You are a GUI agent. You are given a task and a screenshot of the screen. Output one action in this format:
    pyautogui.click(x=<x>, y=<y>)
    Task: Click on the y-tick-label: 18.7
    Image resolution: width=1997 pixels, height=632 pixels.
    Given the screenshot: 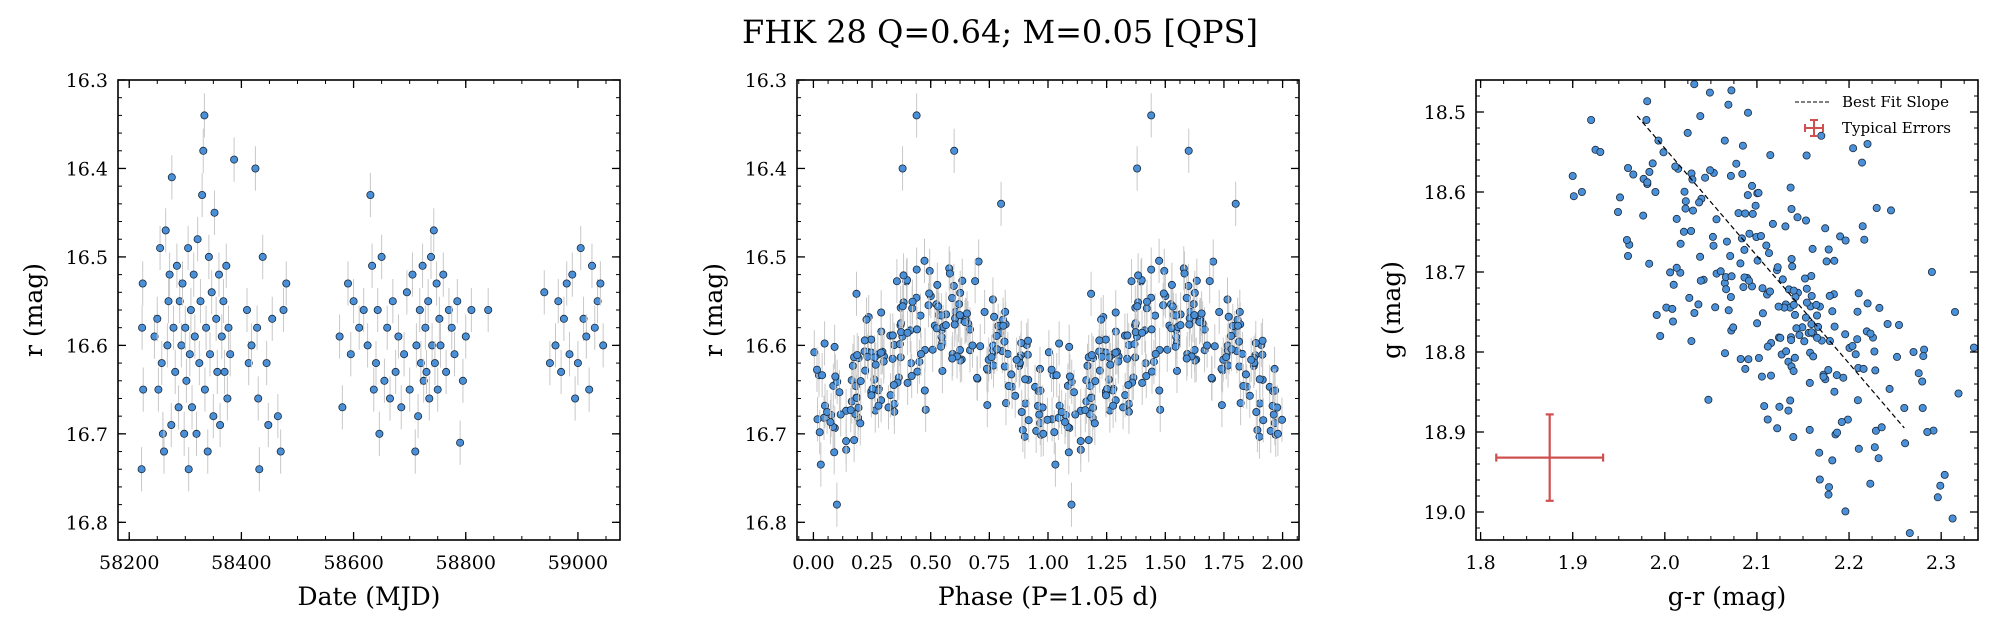 What is the action you would take?
    pyautogui.click(x=1445, y=273)
    